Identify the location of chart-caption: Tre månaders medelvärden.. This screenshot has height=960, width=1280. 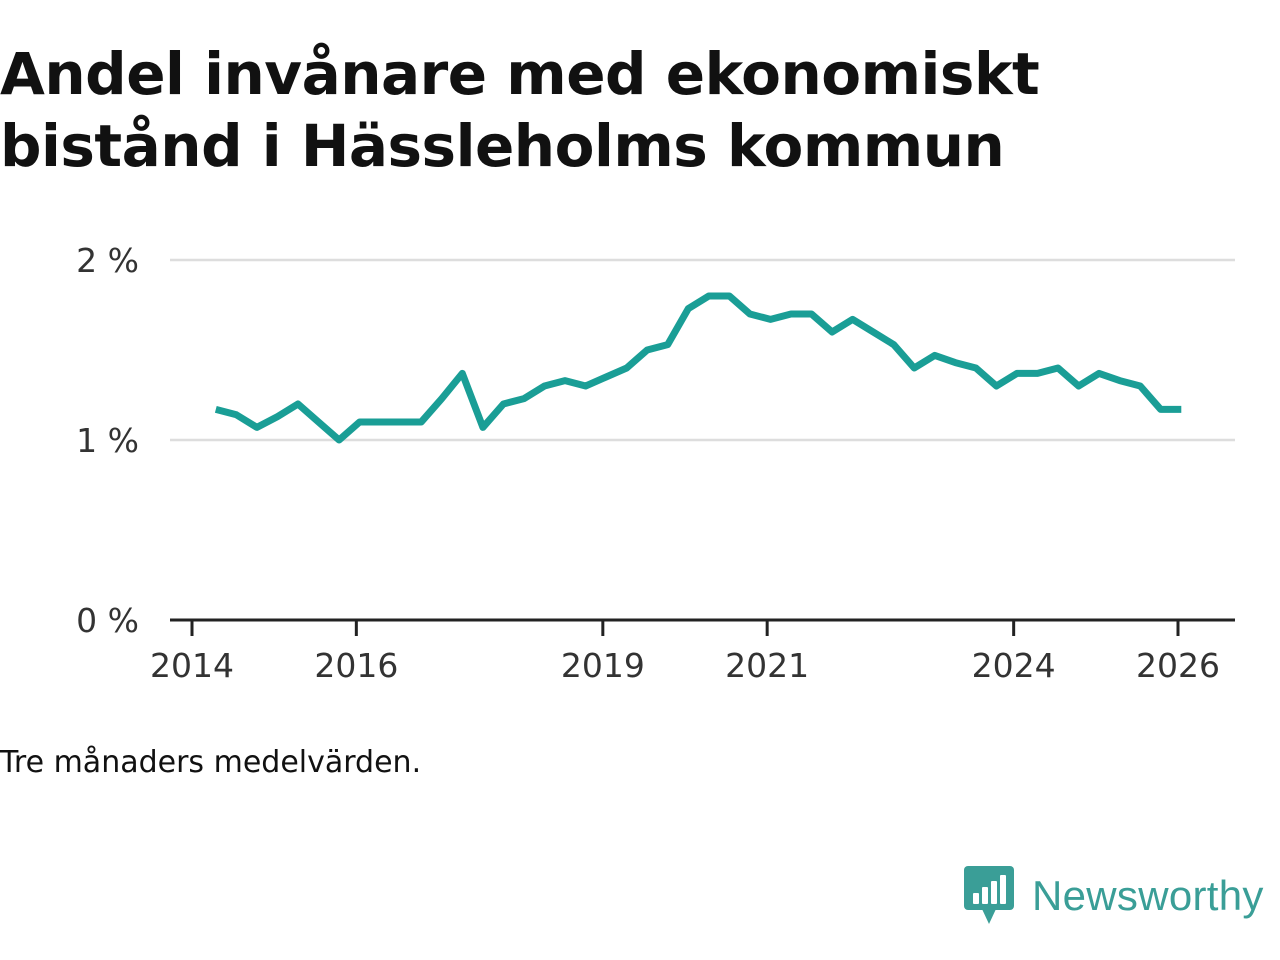
(211, 762).